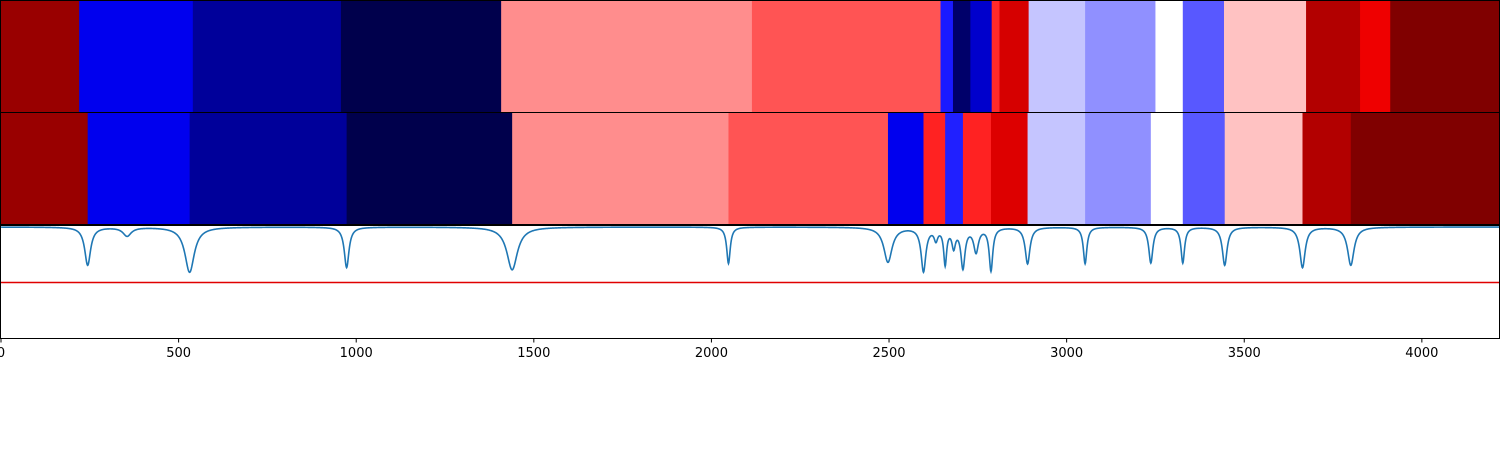  I want to click on x-tick-label: 500, so click(178, 353).